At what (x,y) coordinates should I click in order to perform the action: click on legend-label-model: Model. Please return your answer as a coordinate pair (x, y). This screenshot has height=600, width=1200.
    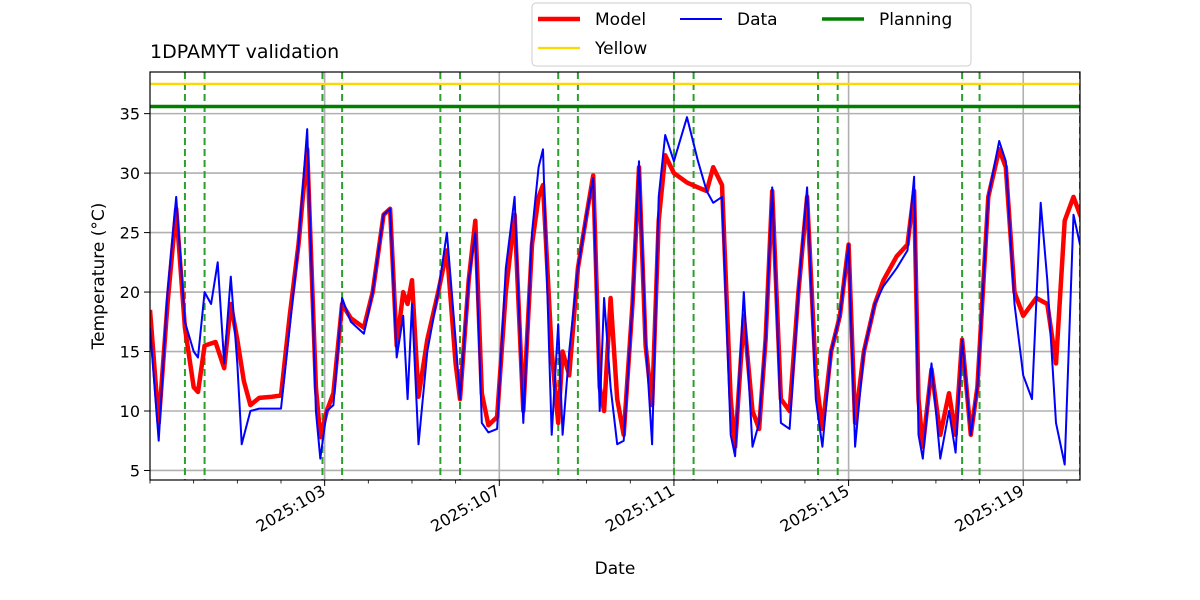
    Looking at the image, I should click on (620, 20).